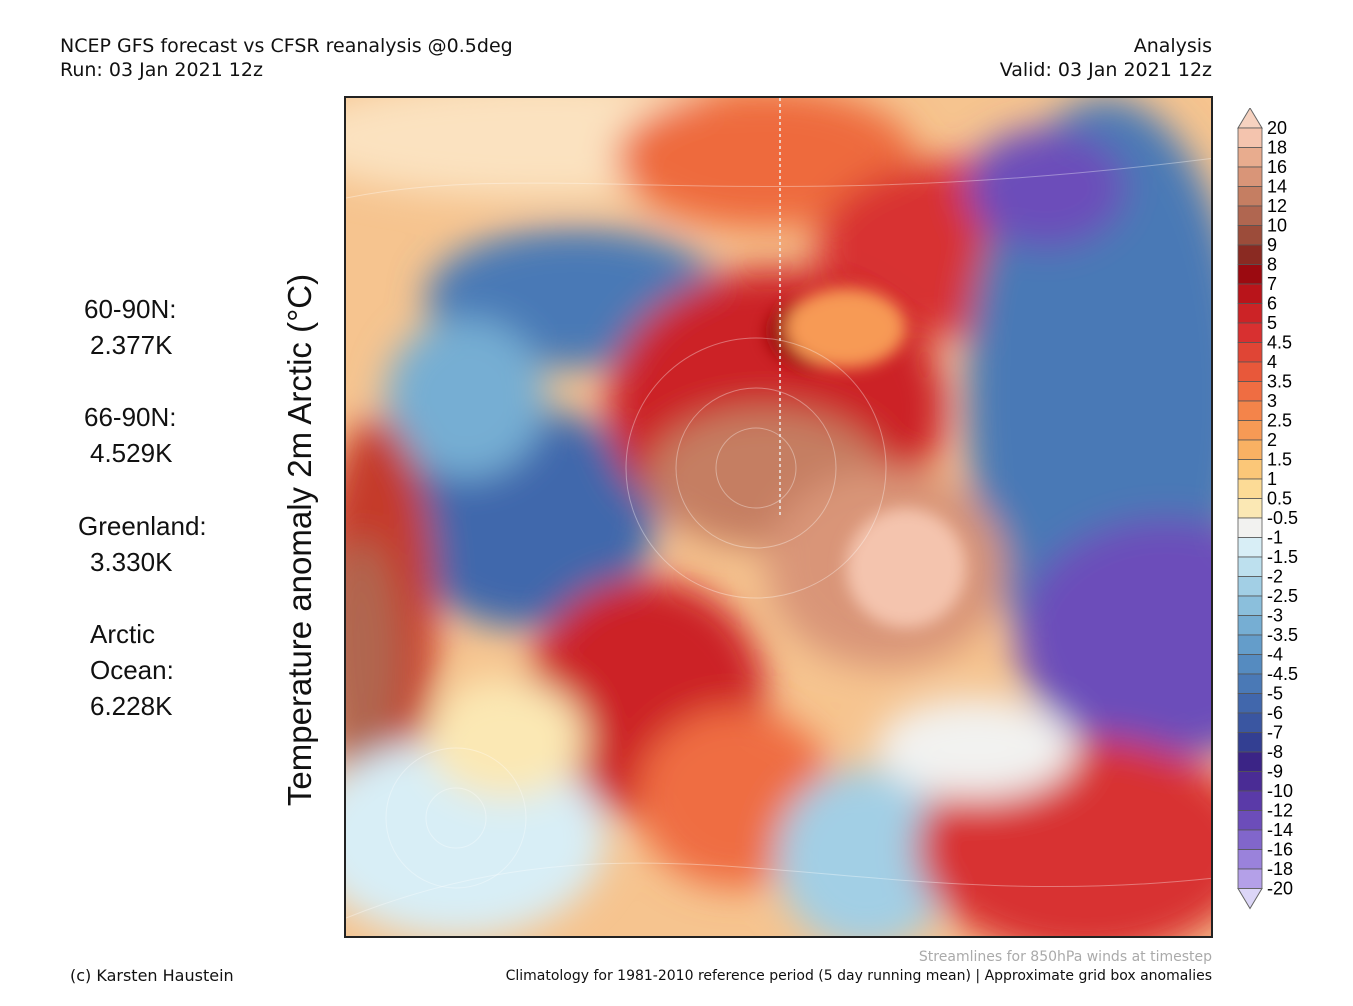  Describe the element at coordinates (1272, 304) in the screenshot. I see `colorbar-tick-label: 6` at that location.